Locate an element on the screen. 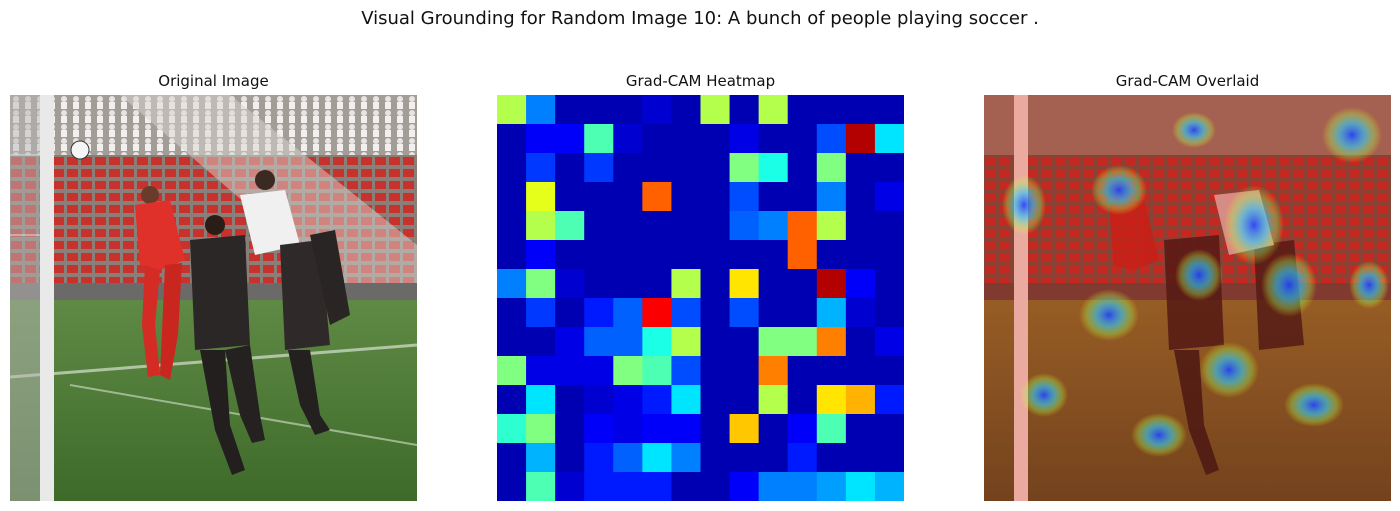  heatmap-title: Grad-CAM Heatmap is located at coordinates (700, 81).